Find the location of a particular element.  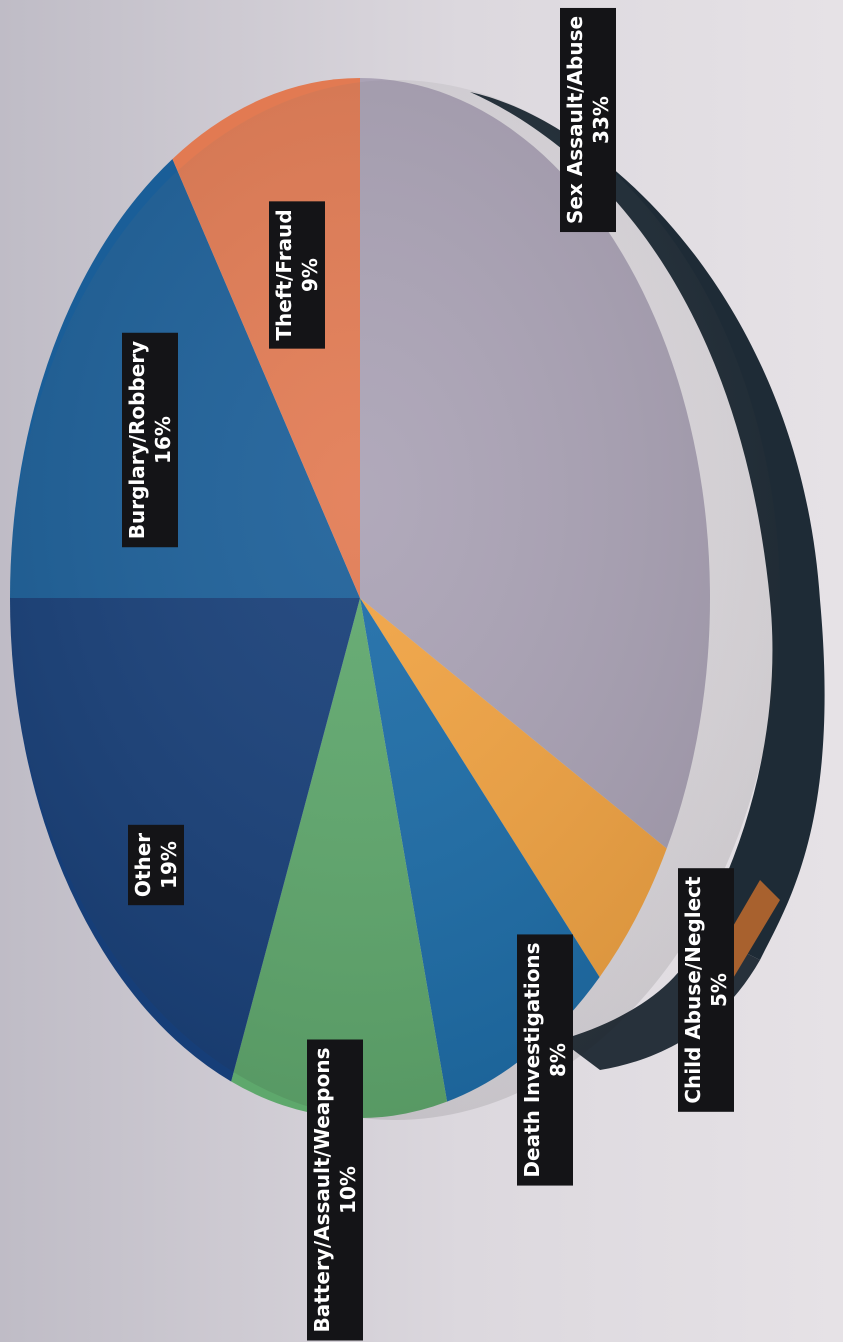

data-label-theft-fraud: Theft/Fraud 9% is located at coordinates (297, 275).